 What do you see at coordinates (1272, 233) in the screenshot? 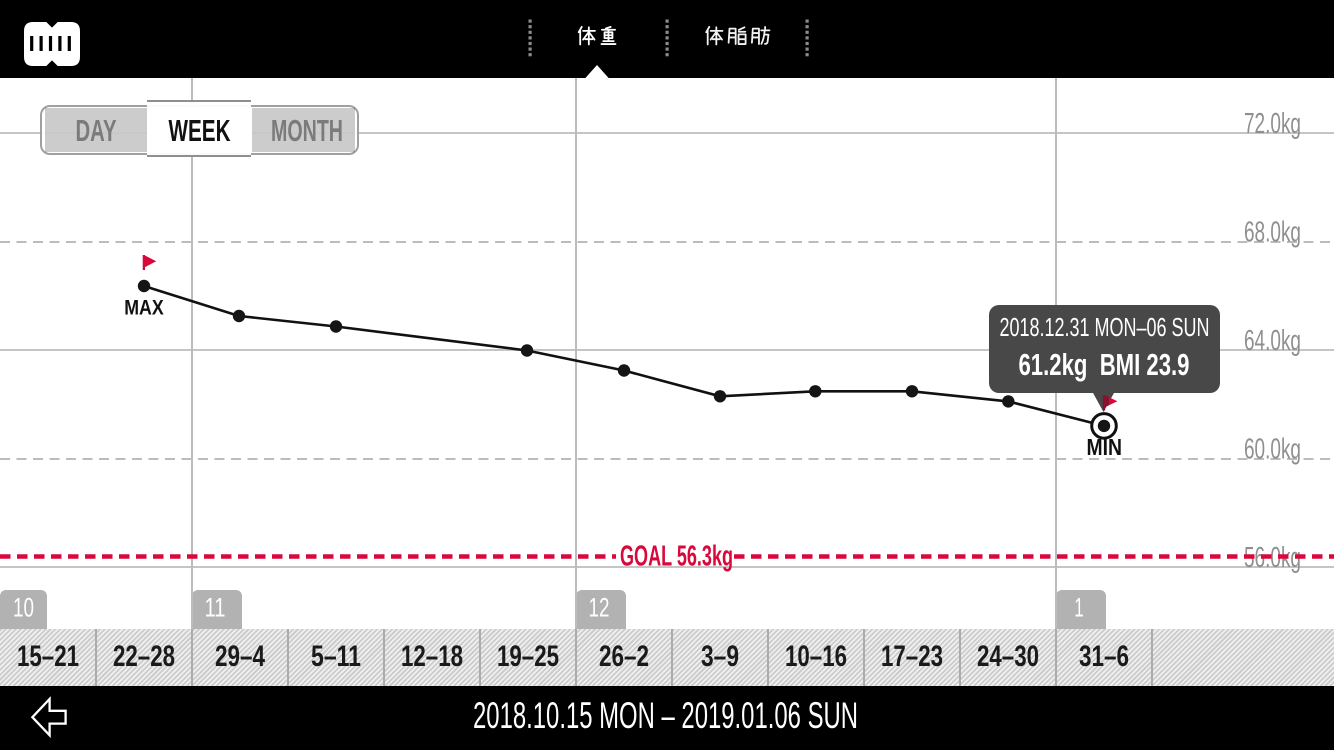
I see `svg-text: 68.0kg` at bounding box center [1272, 233].